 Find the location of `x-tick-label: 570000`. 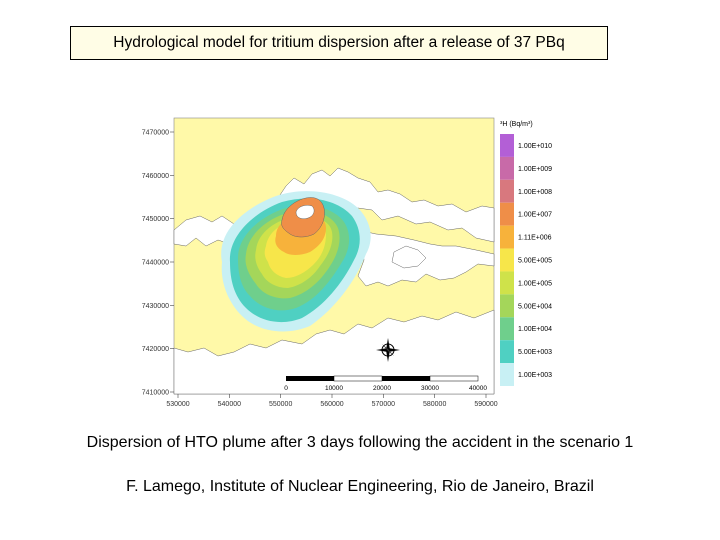

x-tick-label: 570000 is located at coordinates (383, 404).